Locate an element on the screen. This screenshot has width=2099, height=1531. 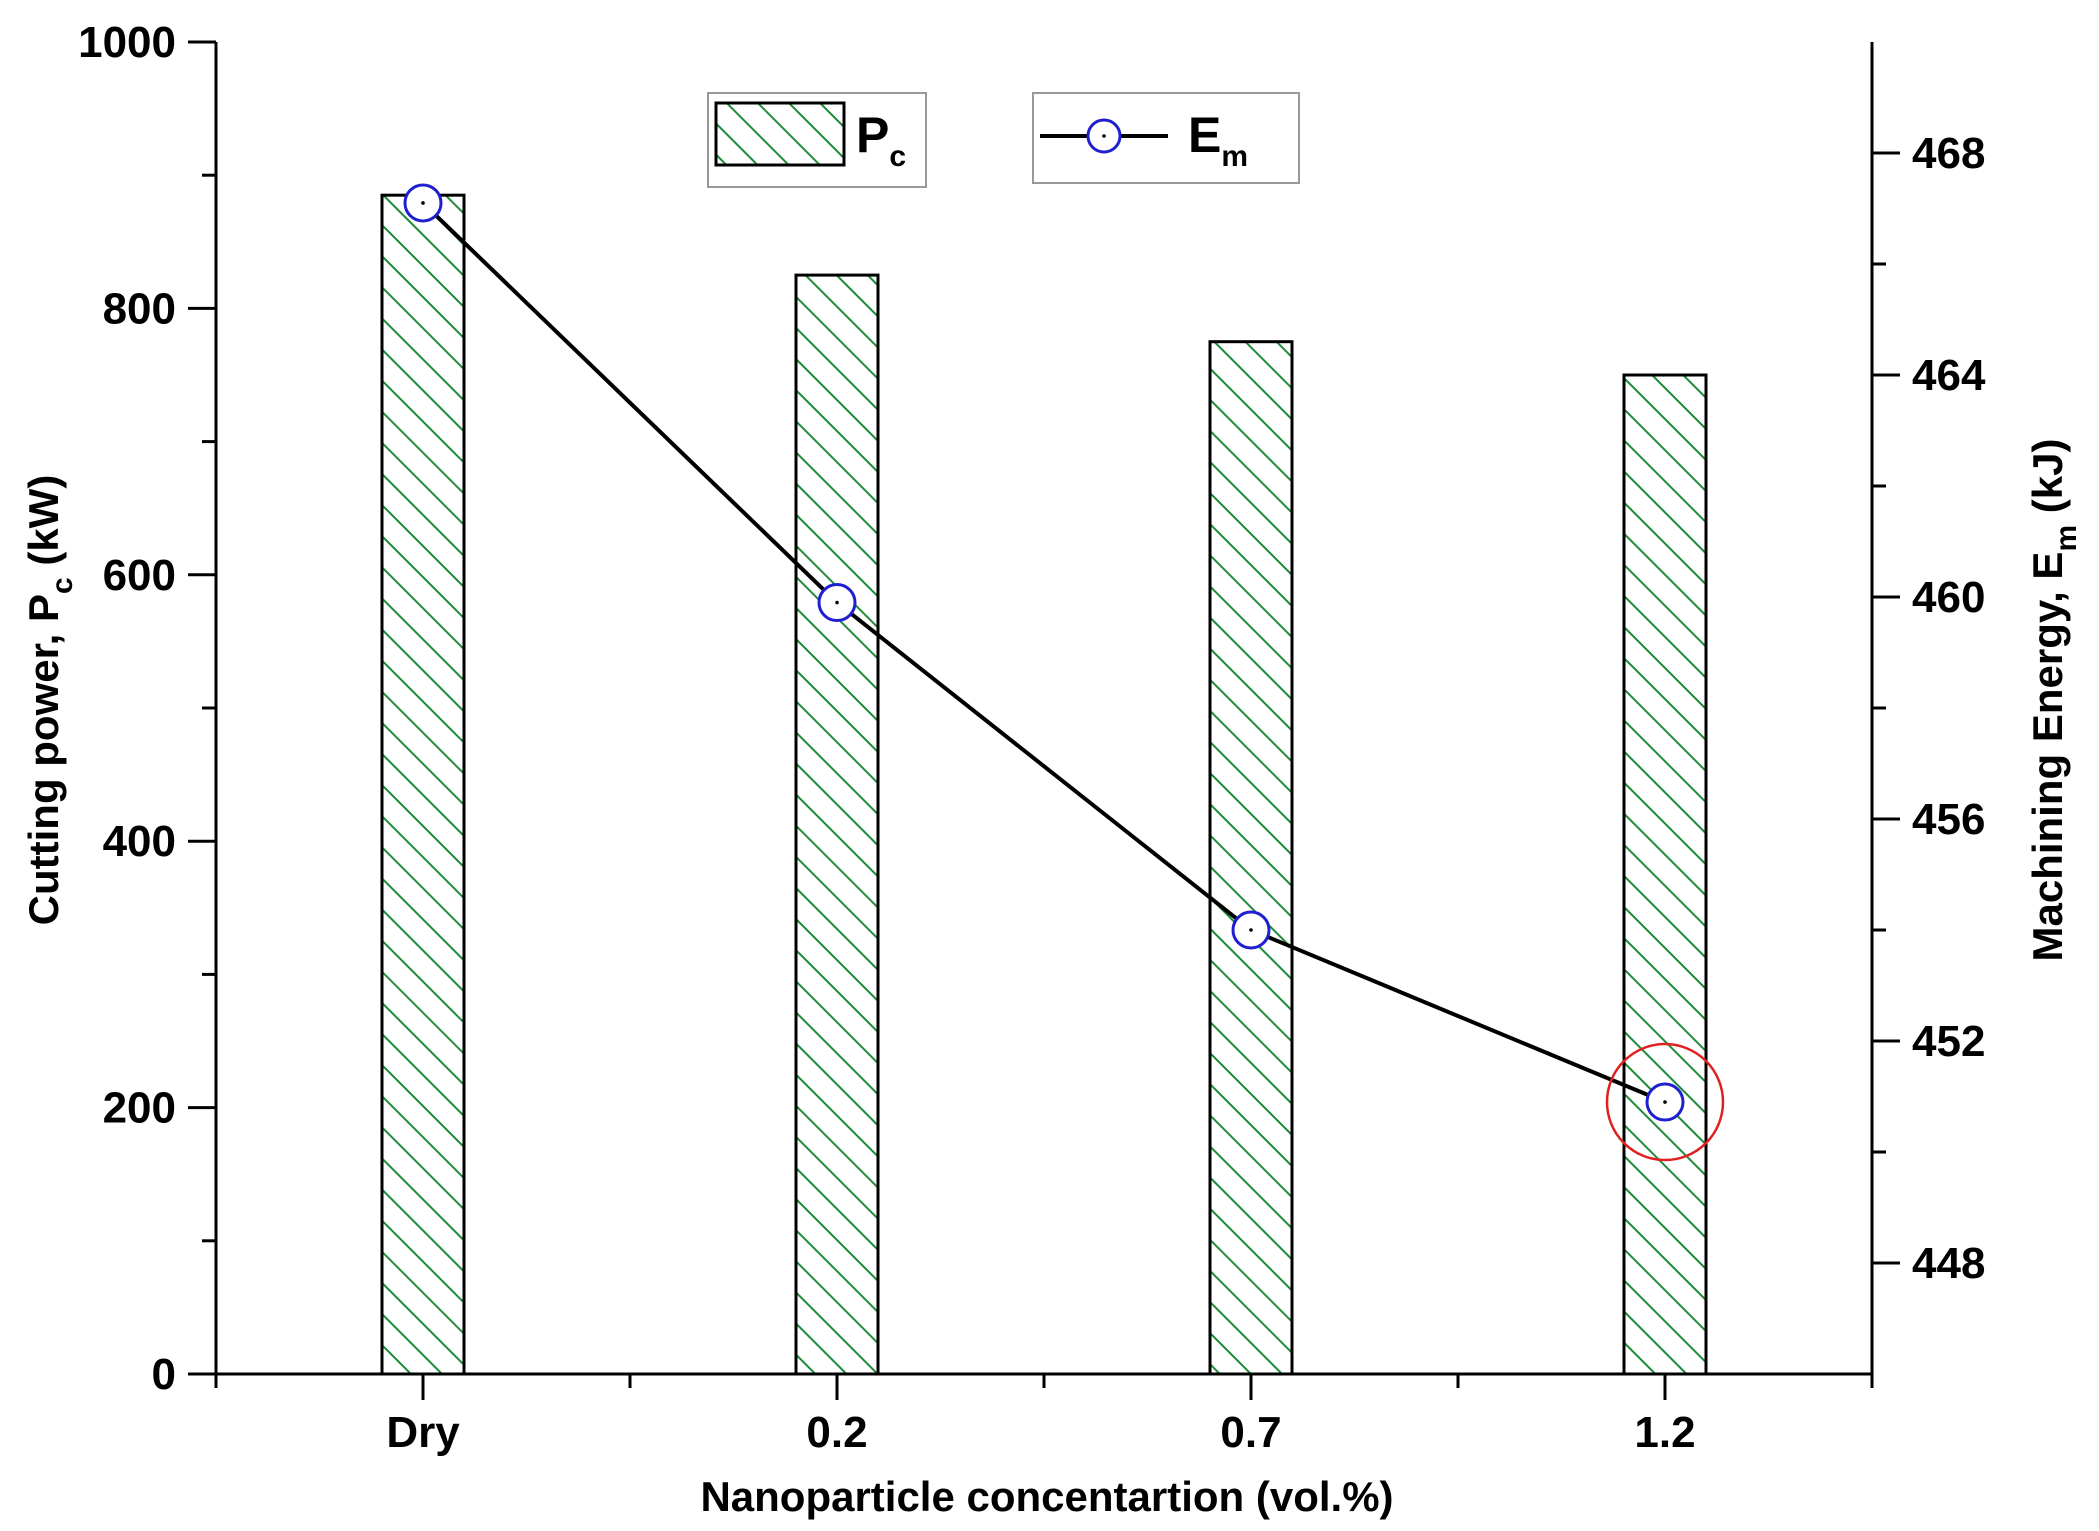
legend-label-pc: Pc is located at coordinates (881, 140).